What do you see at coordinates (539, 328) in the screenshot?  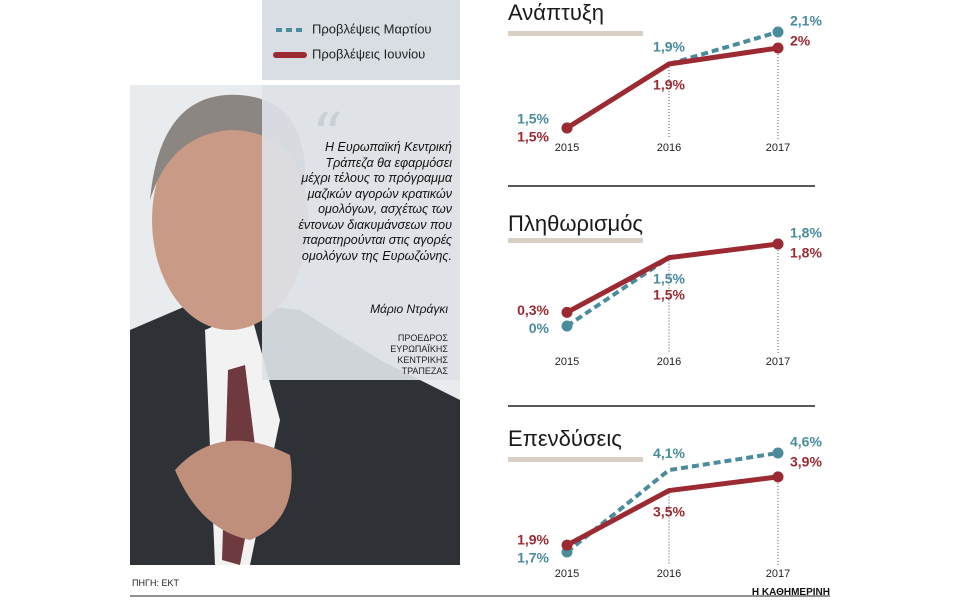 I see `value-label: 0%` at bounding box center [539, 328].